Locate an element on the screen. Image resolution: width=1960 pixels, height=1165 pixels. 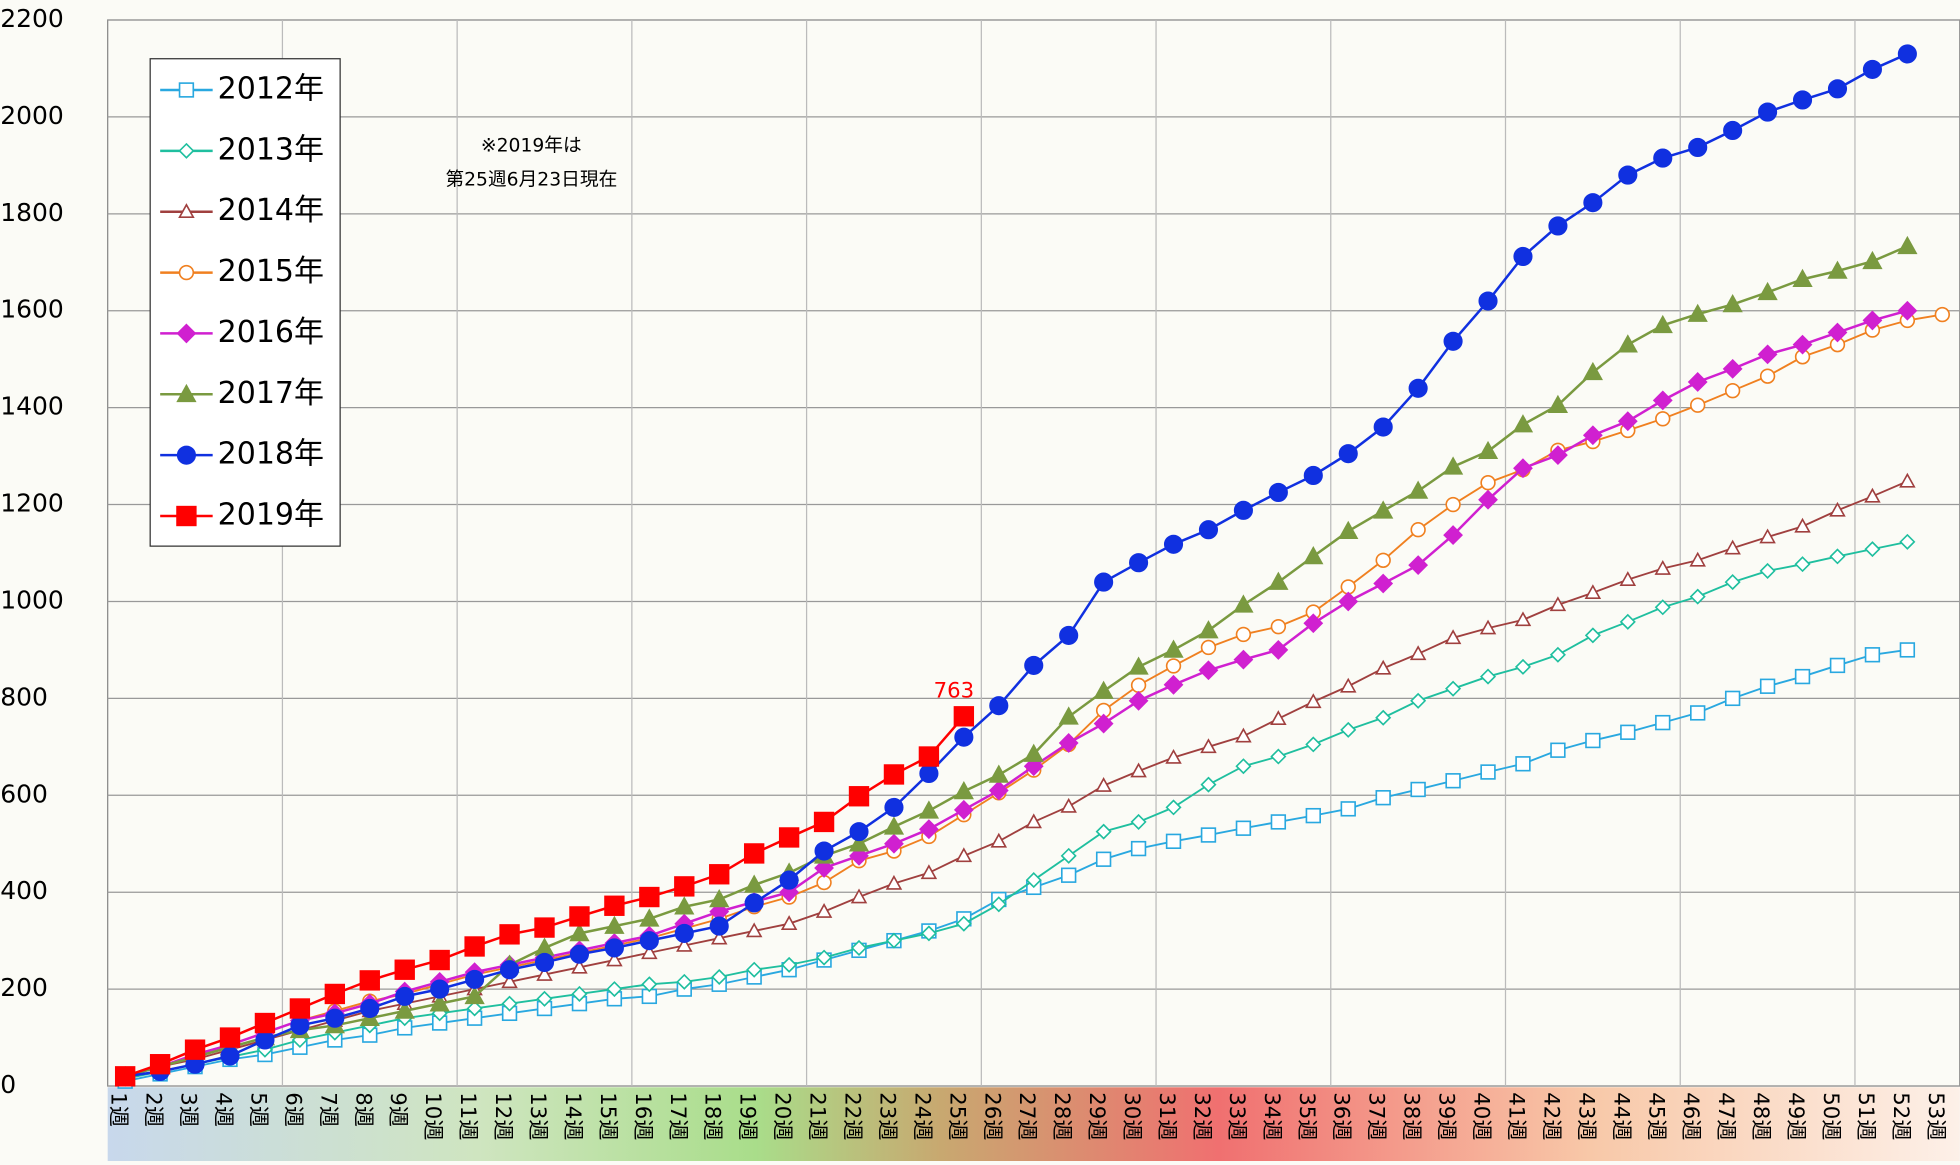
y-tick-label: 1000 is located at coordinates (32, 599).